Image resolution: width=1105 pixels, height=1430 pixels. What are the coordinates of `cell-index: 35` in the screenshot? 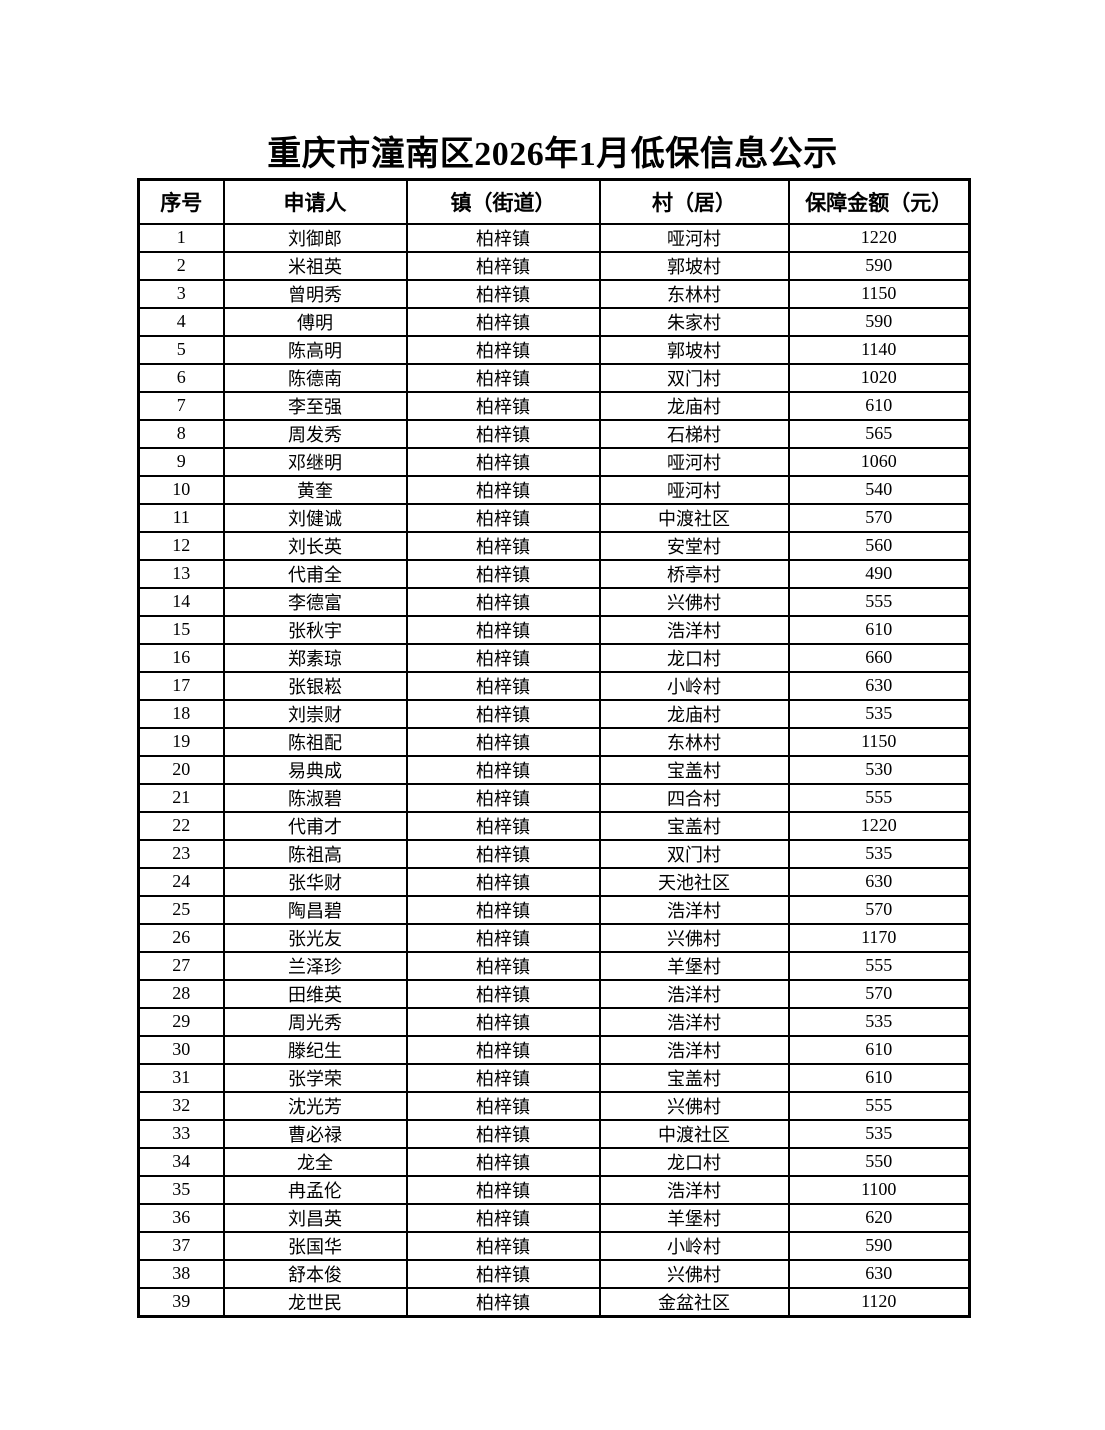 It's located at (181, 1189).